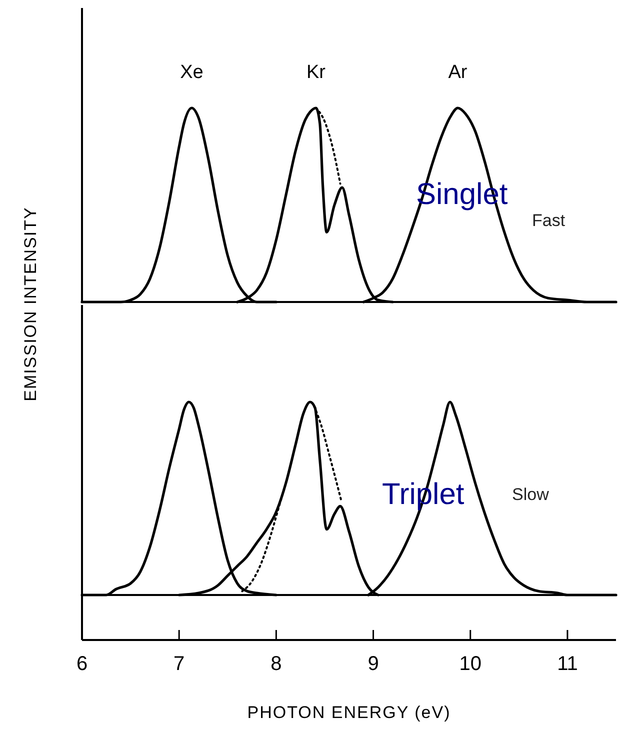 The image size is (627, 743). What do you see at coordinates (470, 664) in the screenshot?
I see `x-tick-label: 10` at bounding box center [470, 664].